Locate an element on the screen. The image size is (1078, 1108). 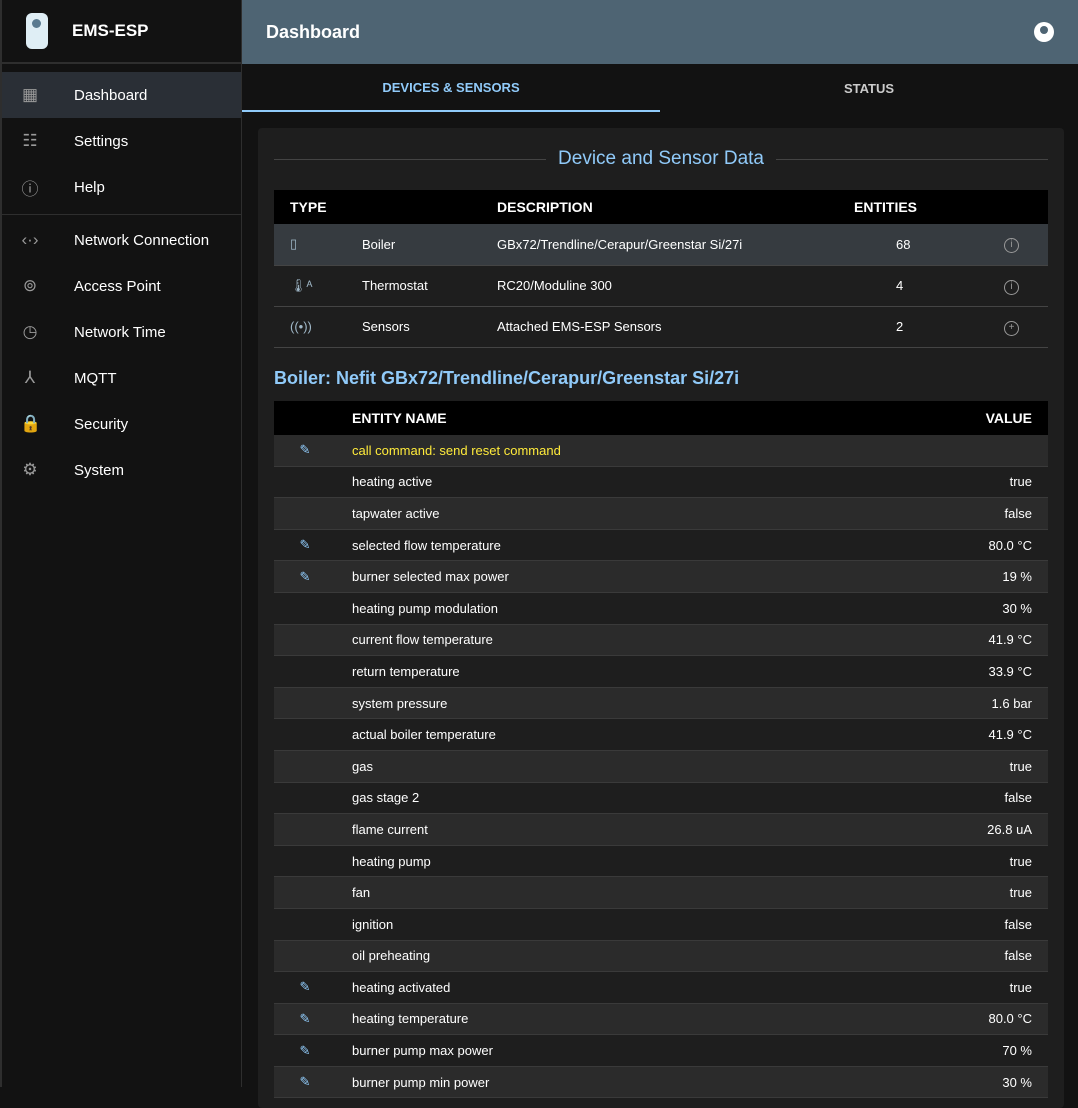
entity-row: gas stage 2 false is located at coordinates (661, 798).